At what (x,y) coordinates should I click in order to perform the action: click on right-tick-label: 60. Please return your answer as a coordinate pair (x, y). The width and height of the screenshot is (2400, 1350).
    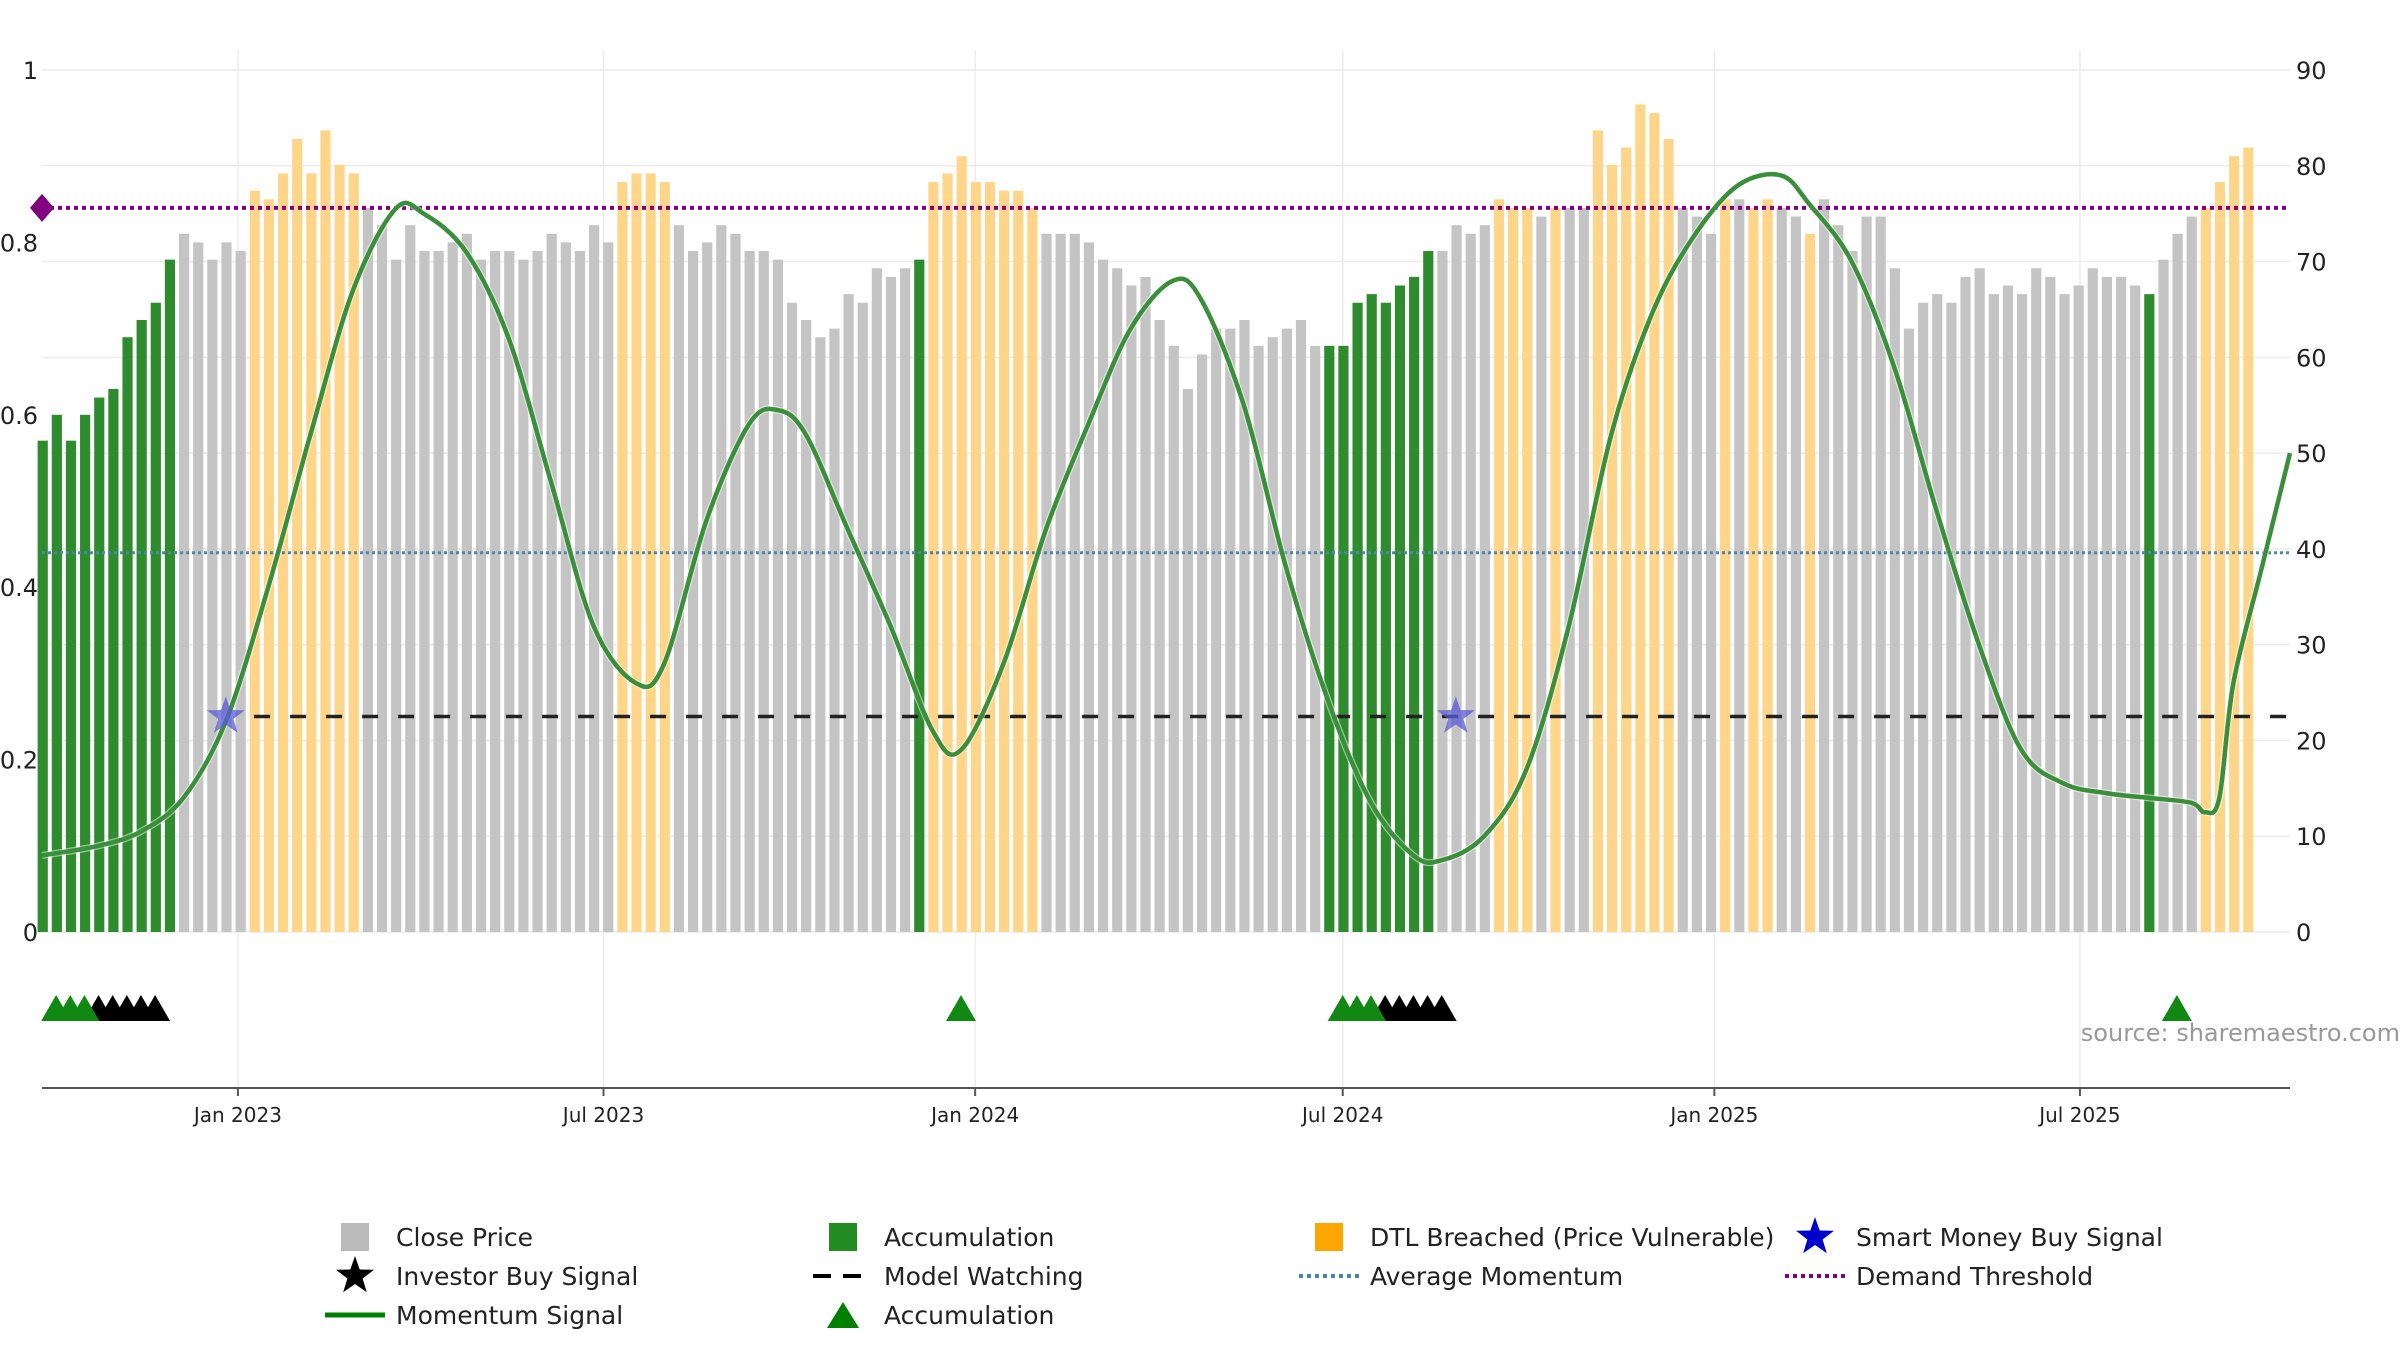
    Looking at the image, I should click on (2311, 358).